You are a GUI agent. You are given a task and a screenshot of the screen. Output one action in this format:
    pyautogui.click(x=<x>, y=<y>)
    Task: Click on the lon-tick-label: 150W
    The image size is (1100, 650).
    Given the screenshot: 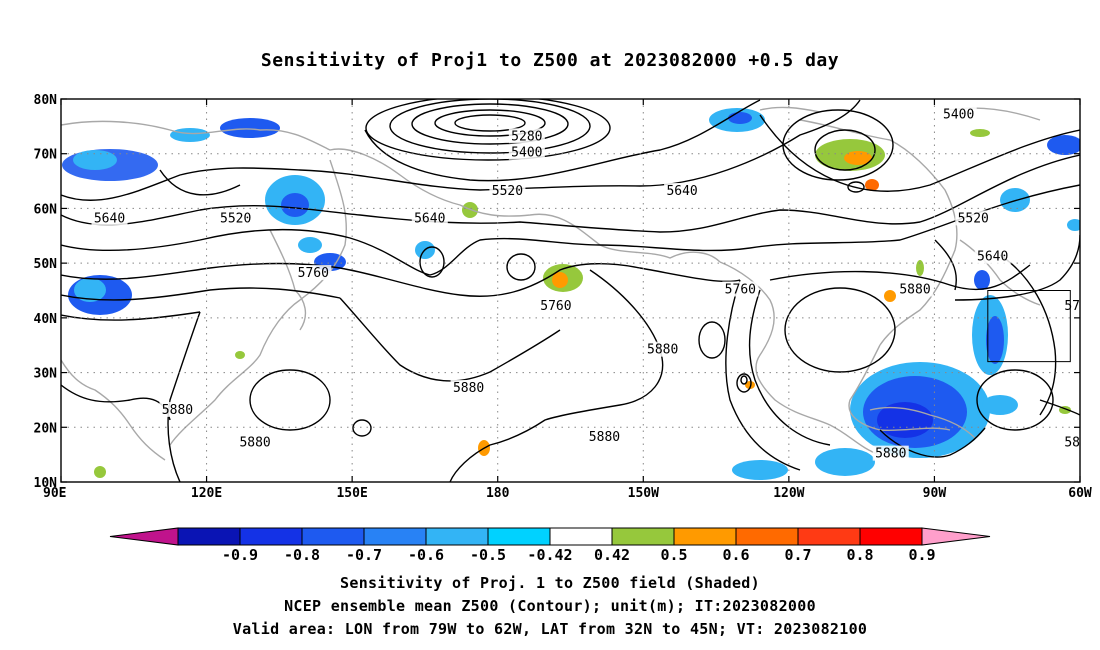 What is the action you would take?
    pyautogui.click(x=643, y=493)
    